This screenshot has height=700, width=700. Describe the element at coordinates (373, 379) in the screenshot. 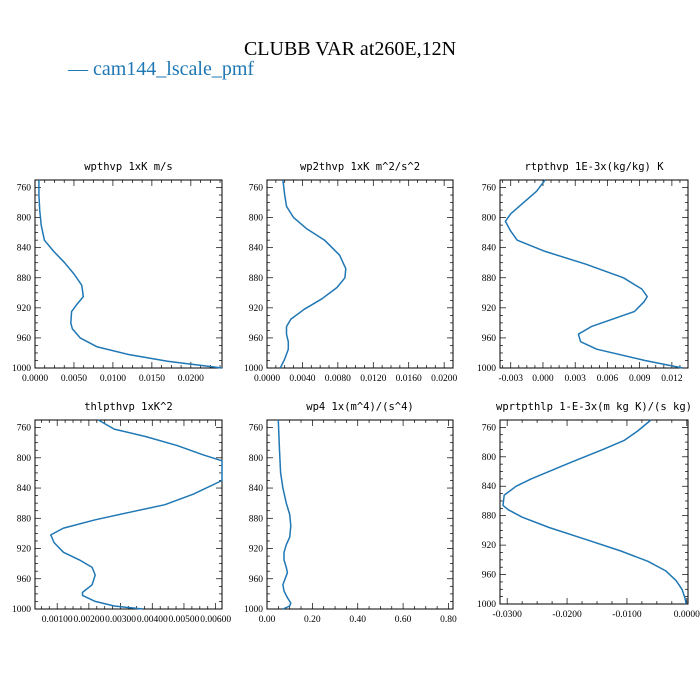

I see `x-tick-label: 0.0120` at that location.